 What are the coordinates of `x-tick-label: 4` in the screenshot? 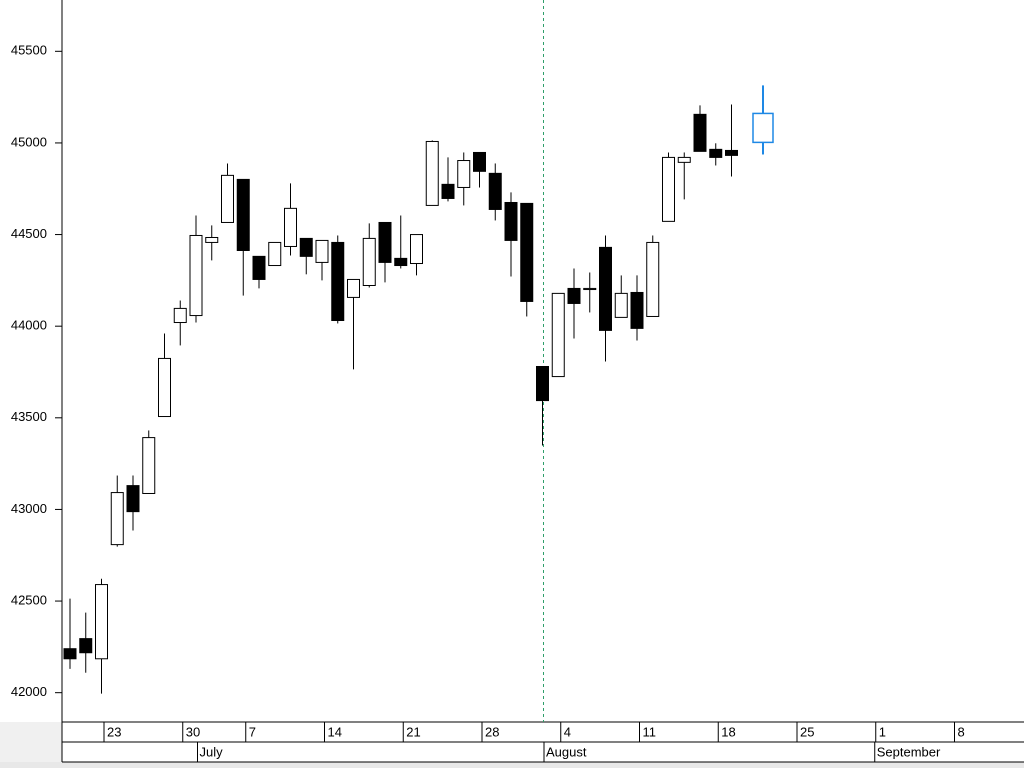 It's located at (567, 731).